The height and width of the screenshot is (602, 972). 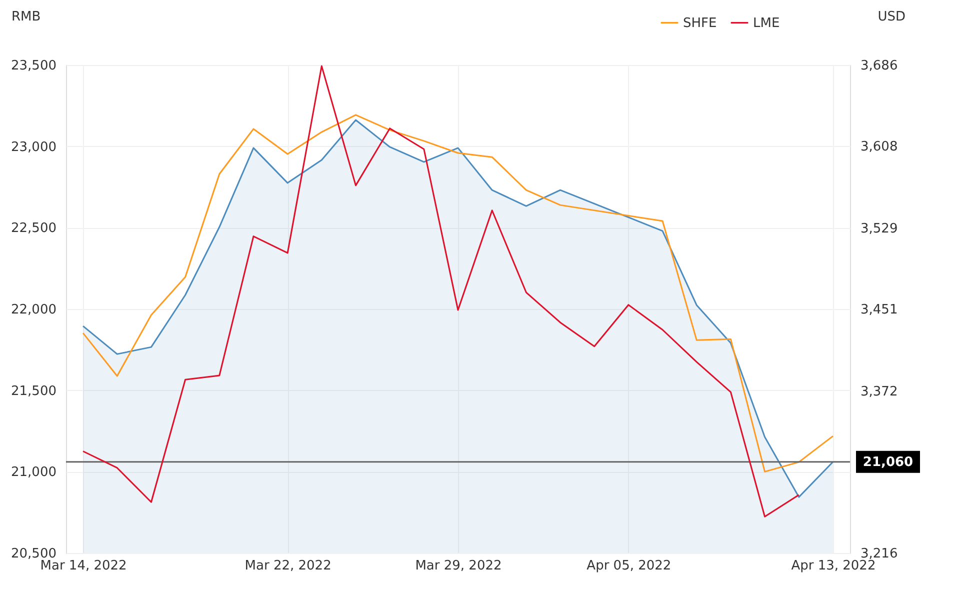 What do you see at coordinates (33, 310) in the screenshot?
I see `y-tick-label: 22,000` at bounding box center [33, 310].